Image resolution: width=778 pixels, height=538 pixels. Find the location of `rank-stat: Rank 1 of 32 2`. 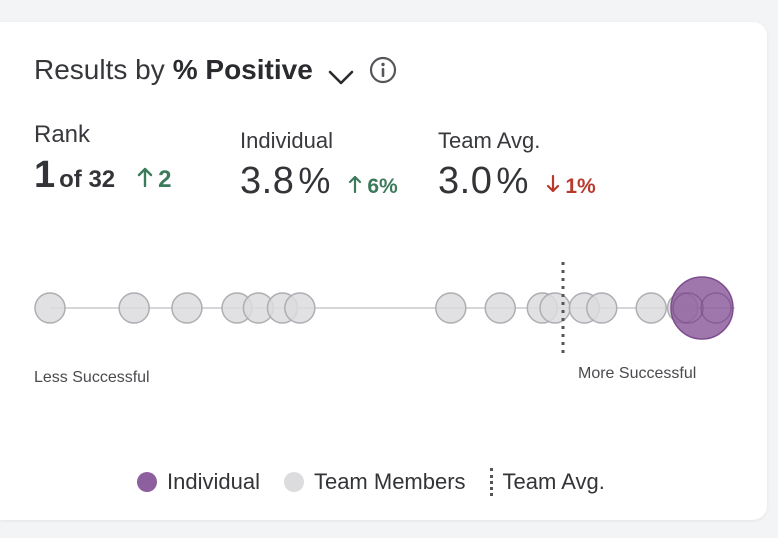

rank-stat: Rank 1 of 32 2 is located at coordinates (103, 159).